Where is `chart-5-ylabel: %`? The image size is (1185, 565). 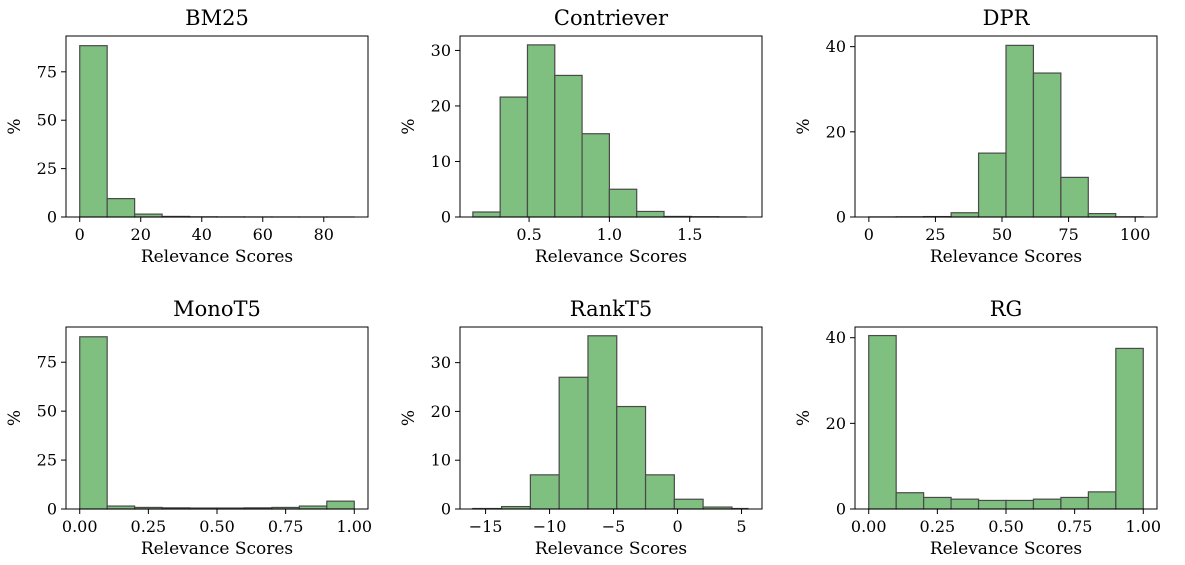 chart-5-ylabel: % is located at coordinates (804, 418).